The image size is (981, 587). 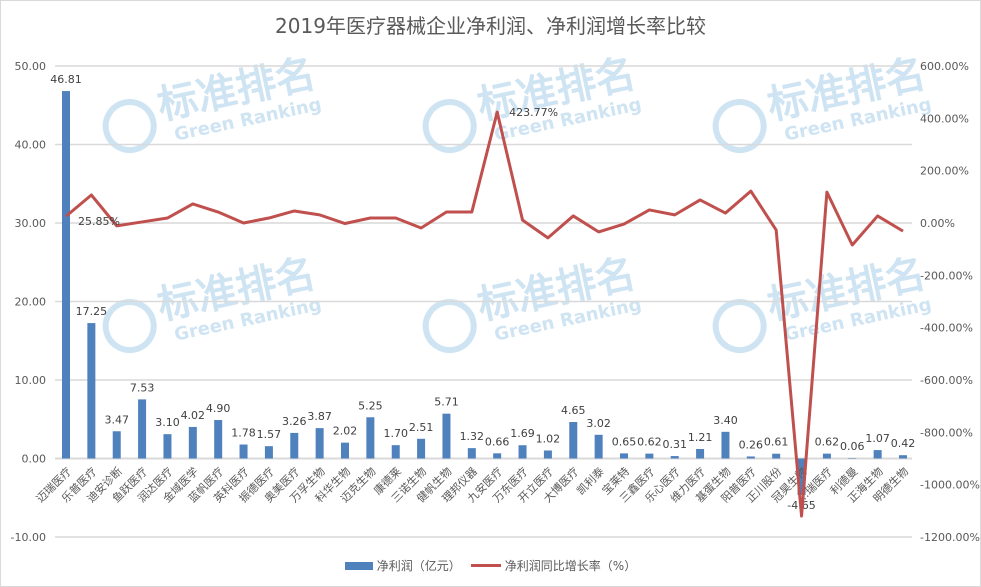 I want to click on bar-value-label: 4.65, so click(x=573, y=410).